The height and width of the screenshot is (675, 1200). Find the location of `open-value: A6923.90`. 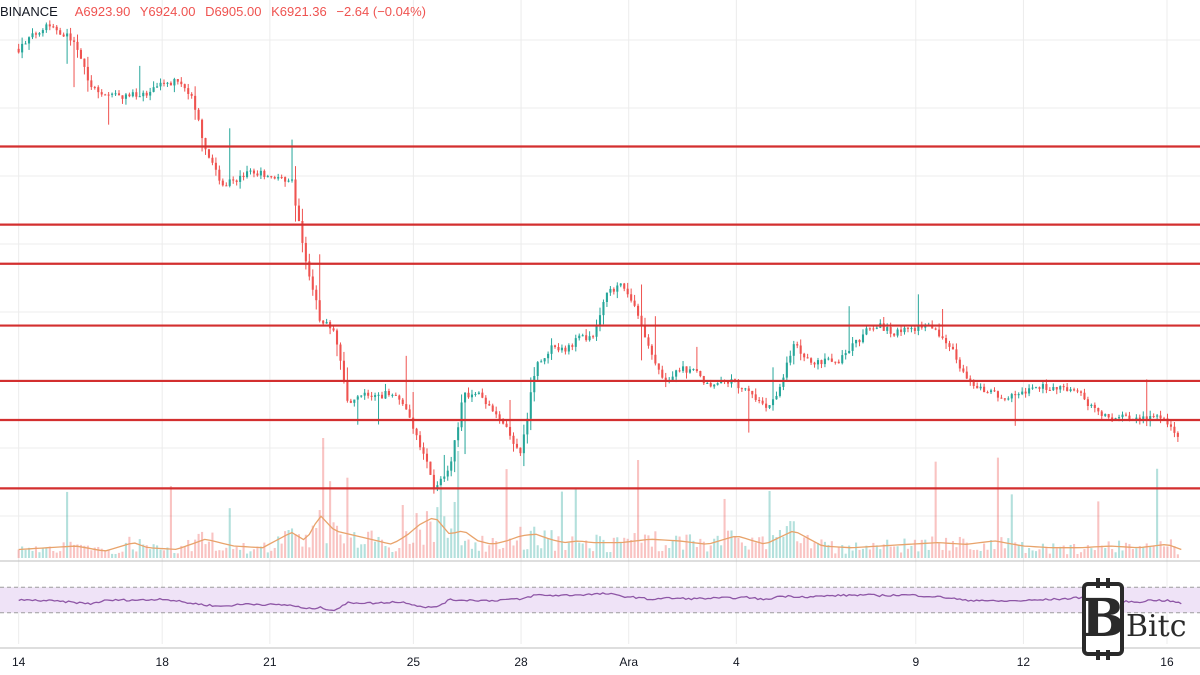

open-value: A6923.90 is located at coordinates (102, 11).